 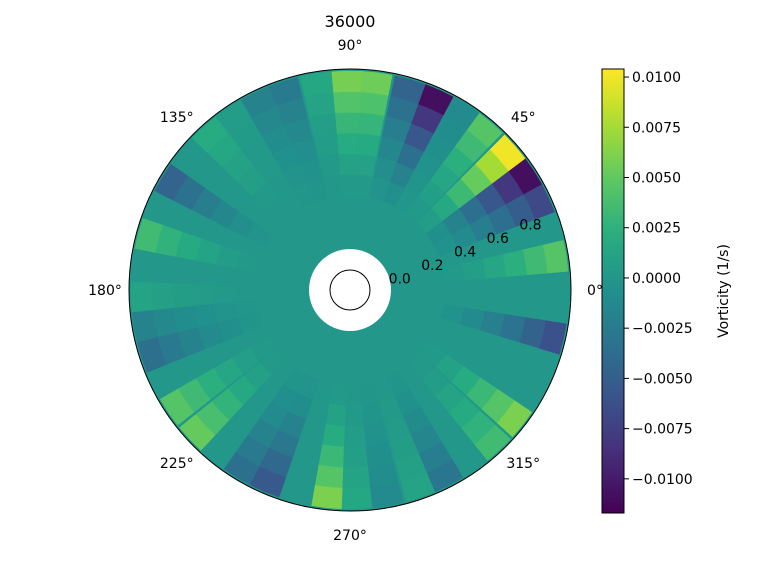 What do you see at coordinates (656, 78) in the screenshot?
I see `colorbar-tick-label: 0.0100` at bounding box center [656, 78].